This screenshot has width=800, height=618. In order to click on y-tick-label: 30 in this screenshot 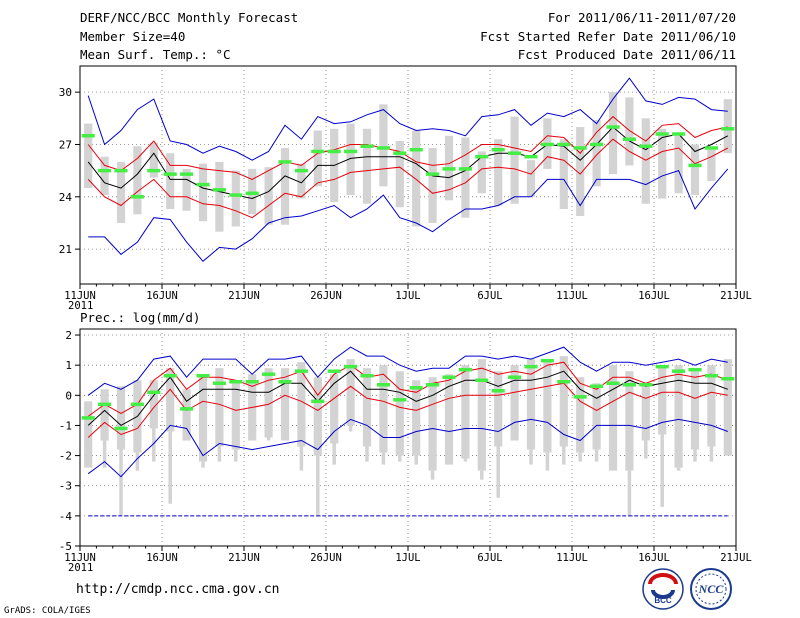, I will do `click(65, 92)`.